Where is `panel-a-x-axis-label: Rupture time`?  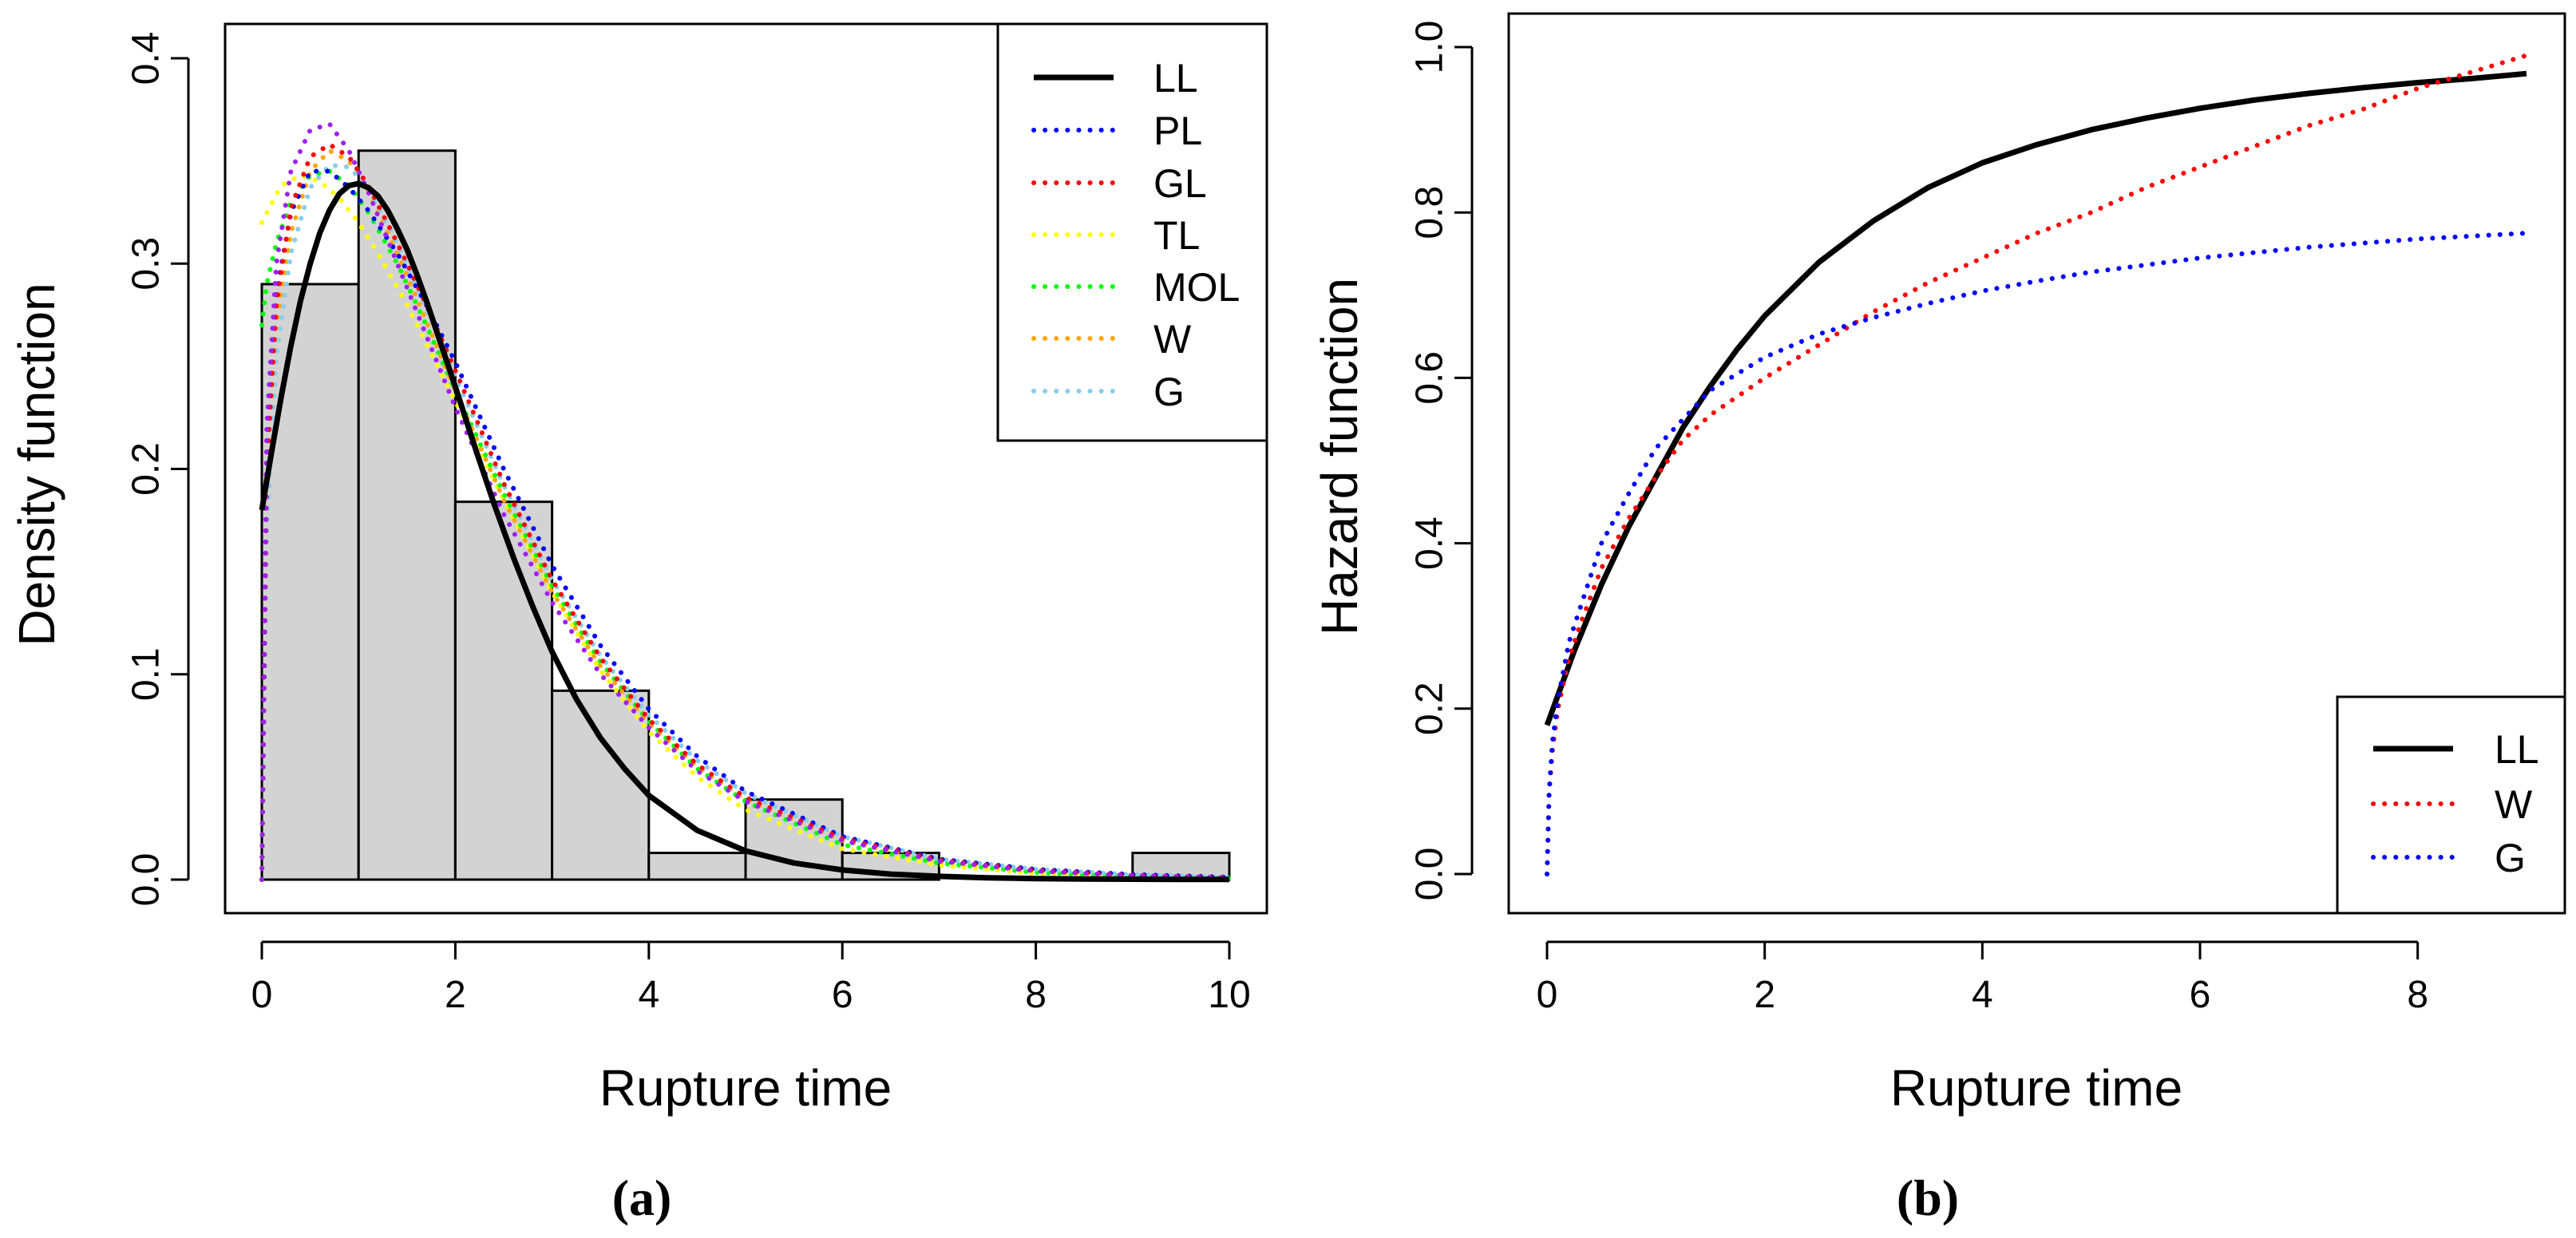
panel-a-x-axis-label: Rupture time is located at coordinates (746, 1088).